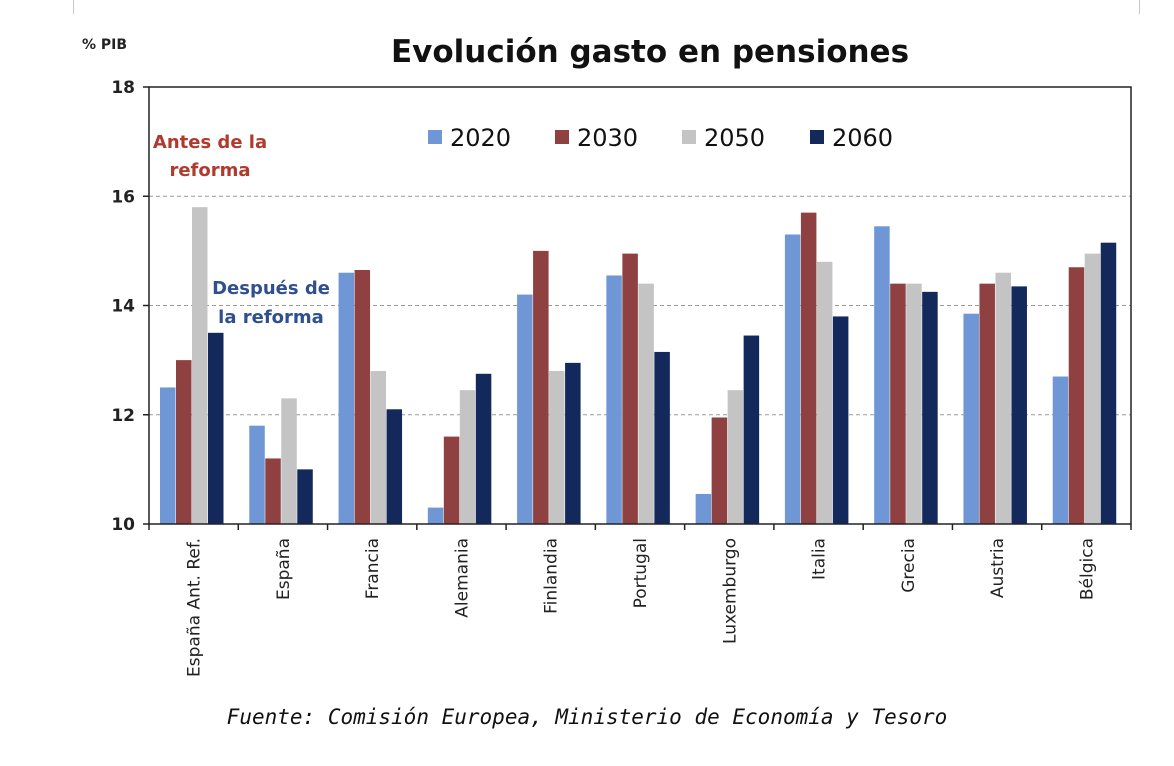 This screenshot has width=1174, height=766. What do you see at coordinates (734, 138) in the screenshot?
I see `legend-label-2050: 2050` at bounding box center [734, 138].